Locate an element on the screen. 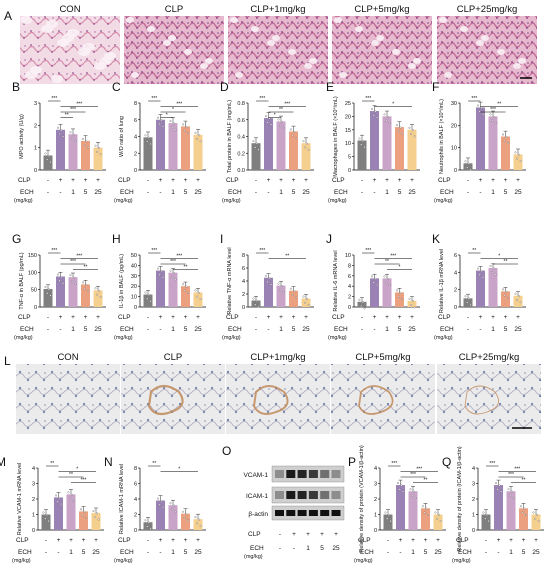  y-tick-label: 3 is located at coordinates (473, 485).